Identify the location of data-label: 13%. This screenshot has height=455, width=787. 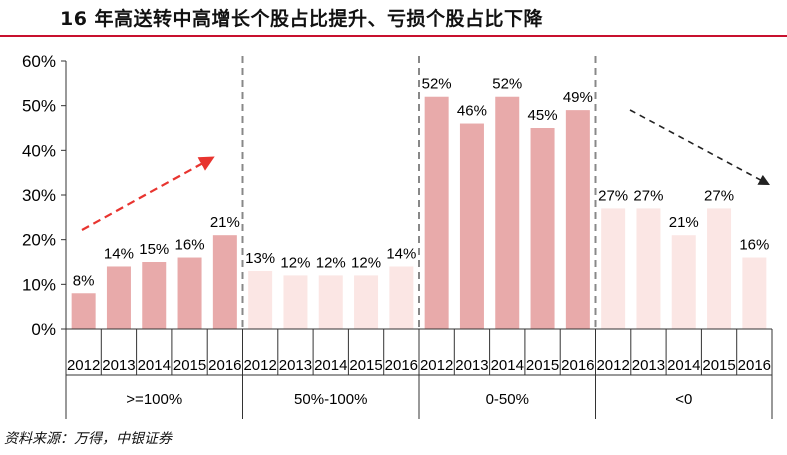
(260, 258).